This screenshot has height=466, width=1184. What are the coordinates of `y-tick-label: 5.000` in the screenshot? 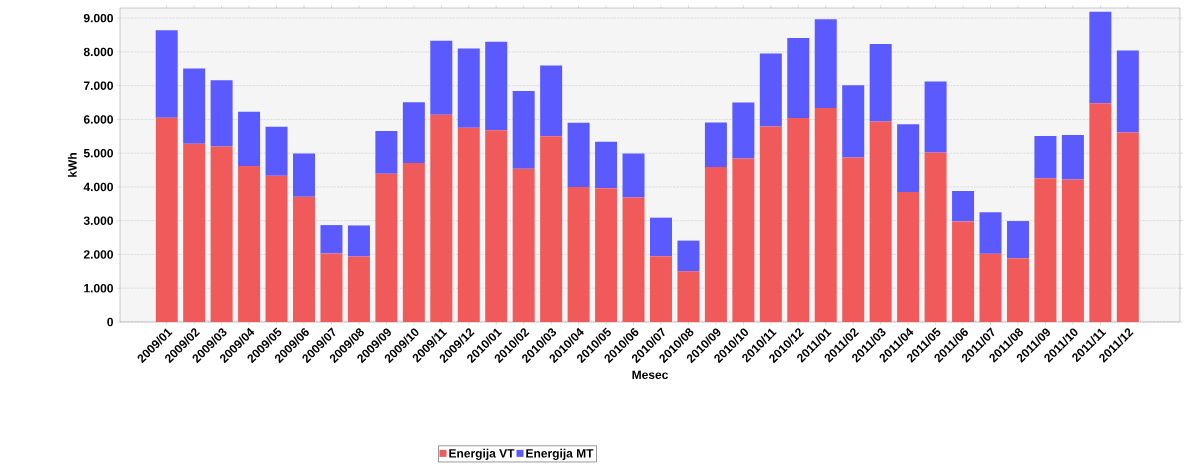 It's located at (98, 153).